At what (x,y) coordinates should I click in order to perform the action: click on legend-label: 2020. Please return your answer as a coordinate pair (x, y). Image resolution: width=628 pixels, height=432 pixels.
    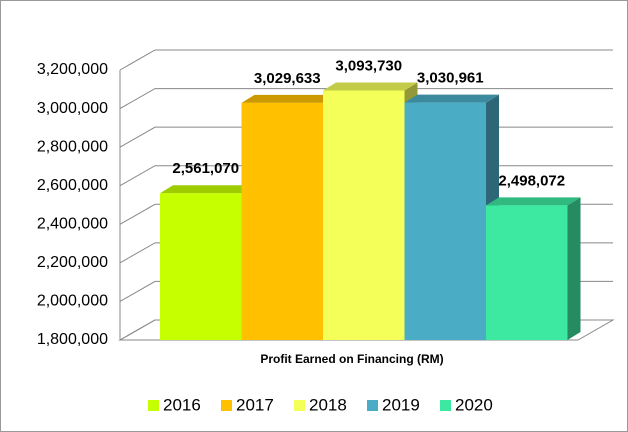
    Looking at the image, I should click on (474, 404).